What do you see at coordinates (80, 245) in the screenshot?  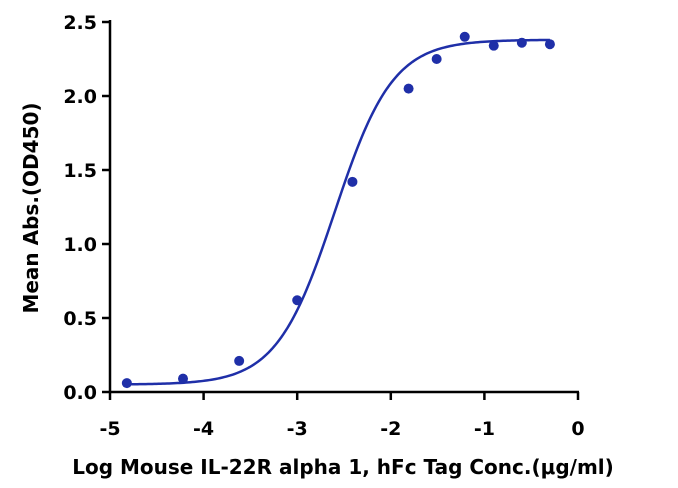 I see `y-tick-label: 1.0` at bounding box center [80, 245].